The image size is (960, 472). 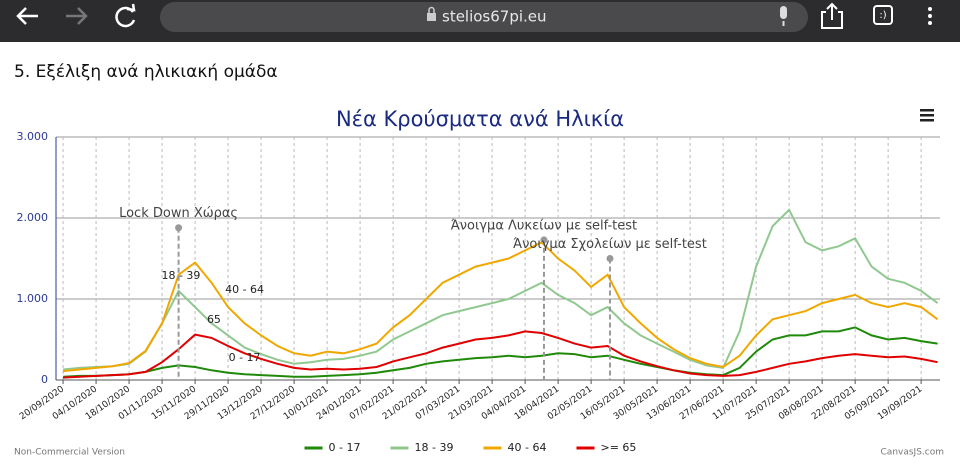 What do you see at coordinates (245, 357) in the screenshot?
I see `point-label: 0 - 17` at bounding box center [245, 357].